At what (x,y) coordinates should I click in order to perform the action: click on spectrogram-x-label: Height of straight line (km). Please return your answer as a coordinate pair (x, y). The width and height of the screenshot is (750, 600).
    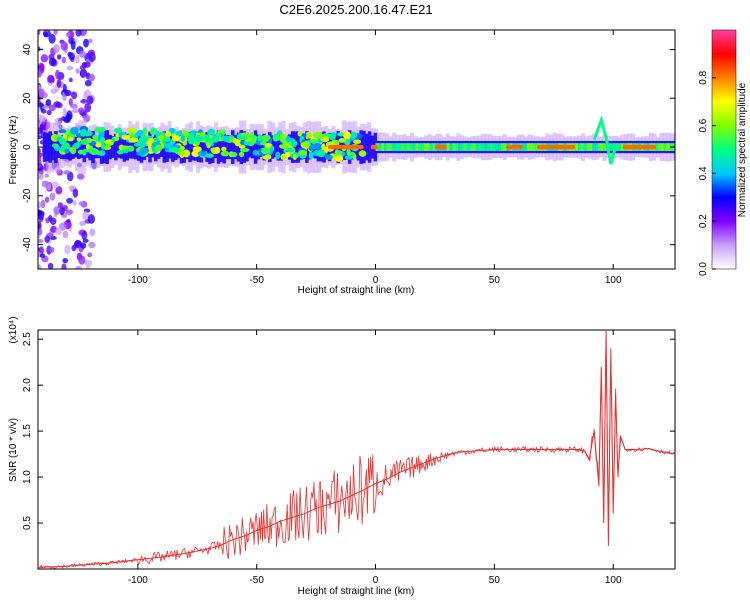
    Looking at the image, I should click on (356, 290).